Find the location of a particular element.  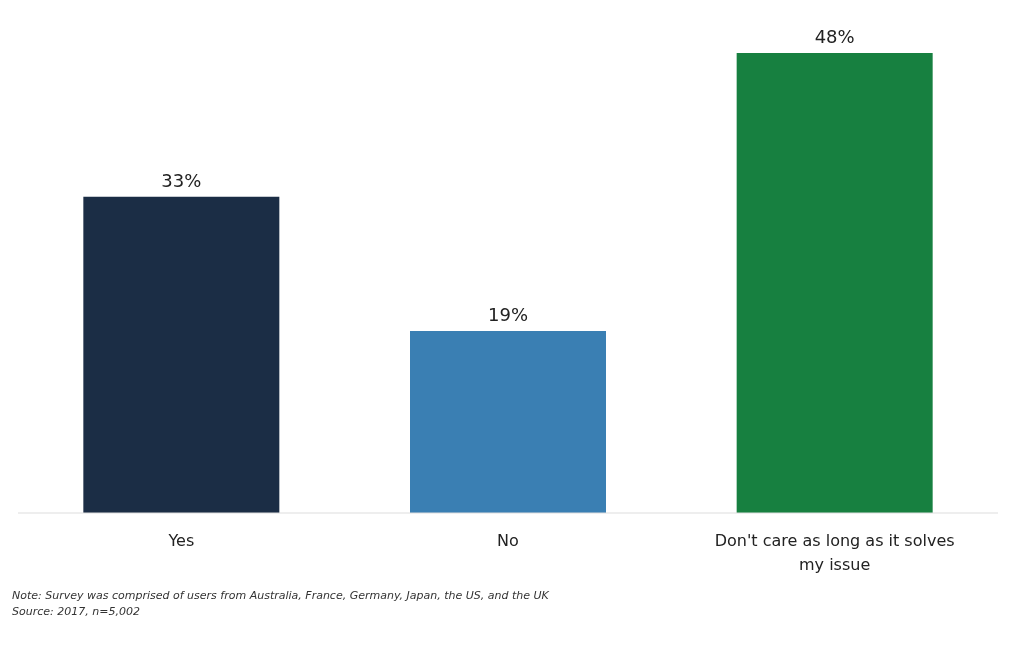

text: Note: Survey was comprised of users from Australia, France, Germany, Japan, the US, and the UK is located at coordinates (281, 596).